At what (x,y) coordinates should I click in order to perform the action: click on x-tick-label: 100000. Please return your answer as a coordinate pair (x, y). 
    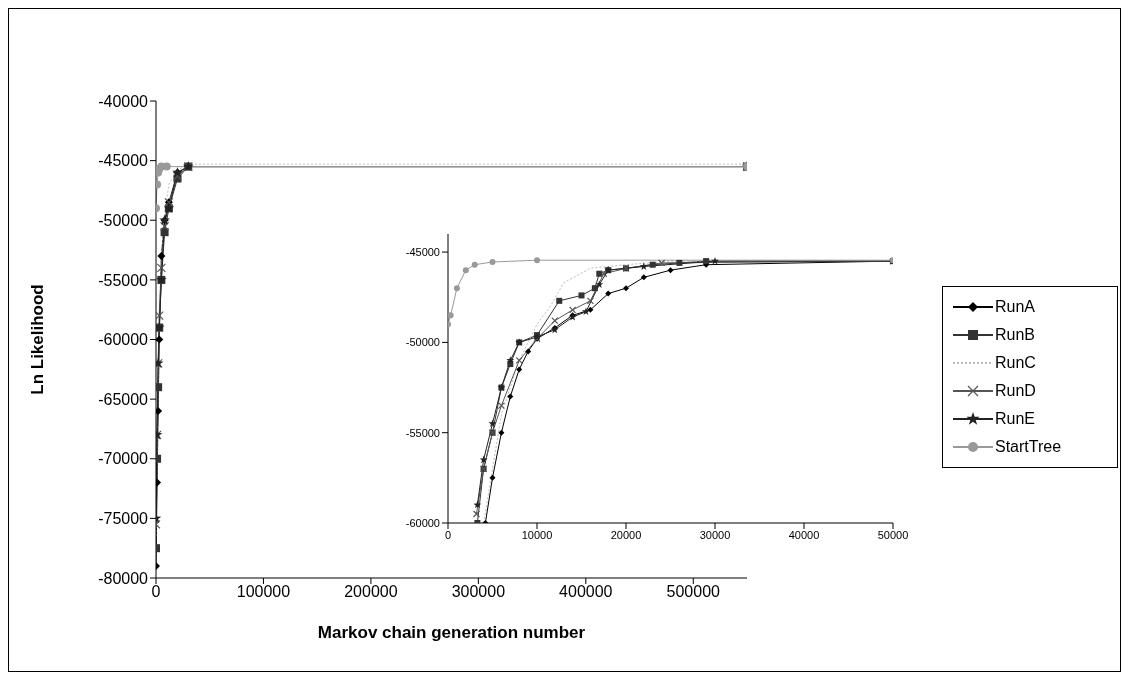
    Looking at the image, I should click on (263, 592).